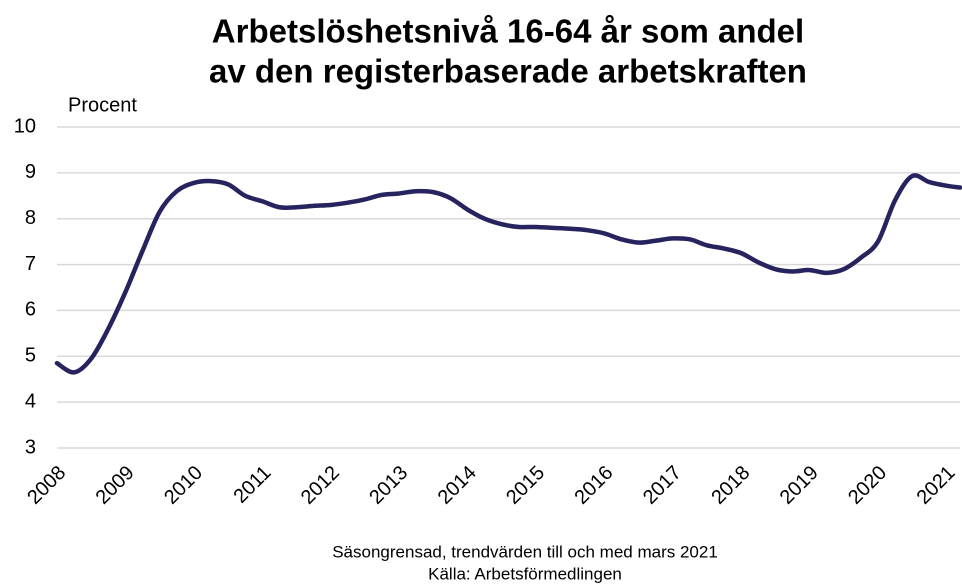 This screenshot has height=588, width=962. I want to click on x-tick-label: 2008, so click(46, 485).